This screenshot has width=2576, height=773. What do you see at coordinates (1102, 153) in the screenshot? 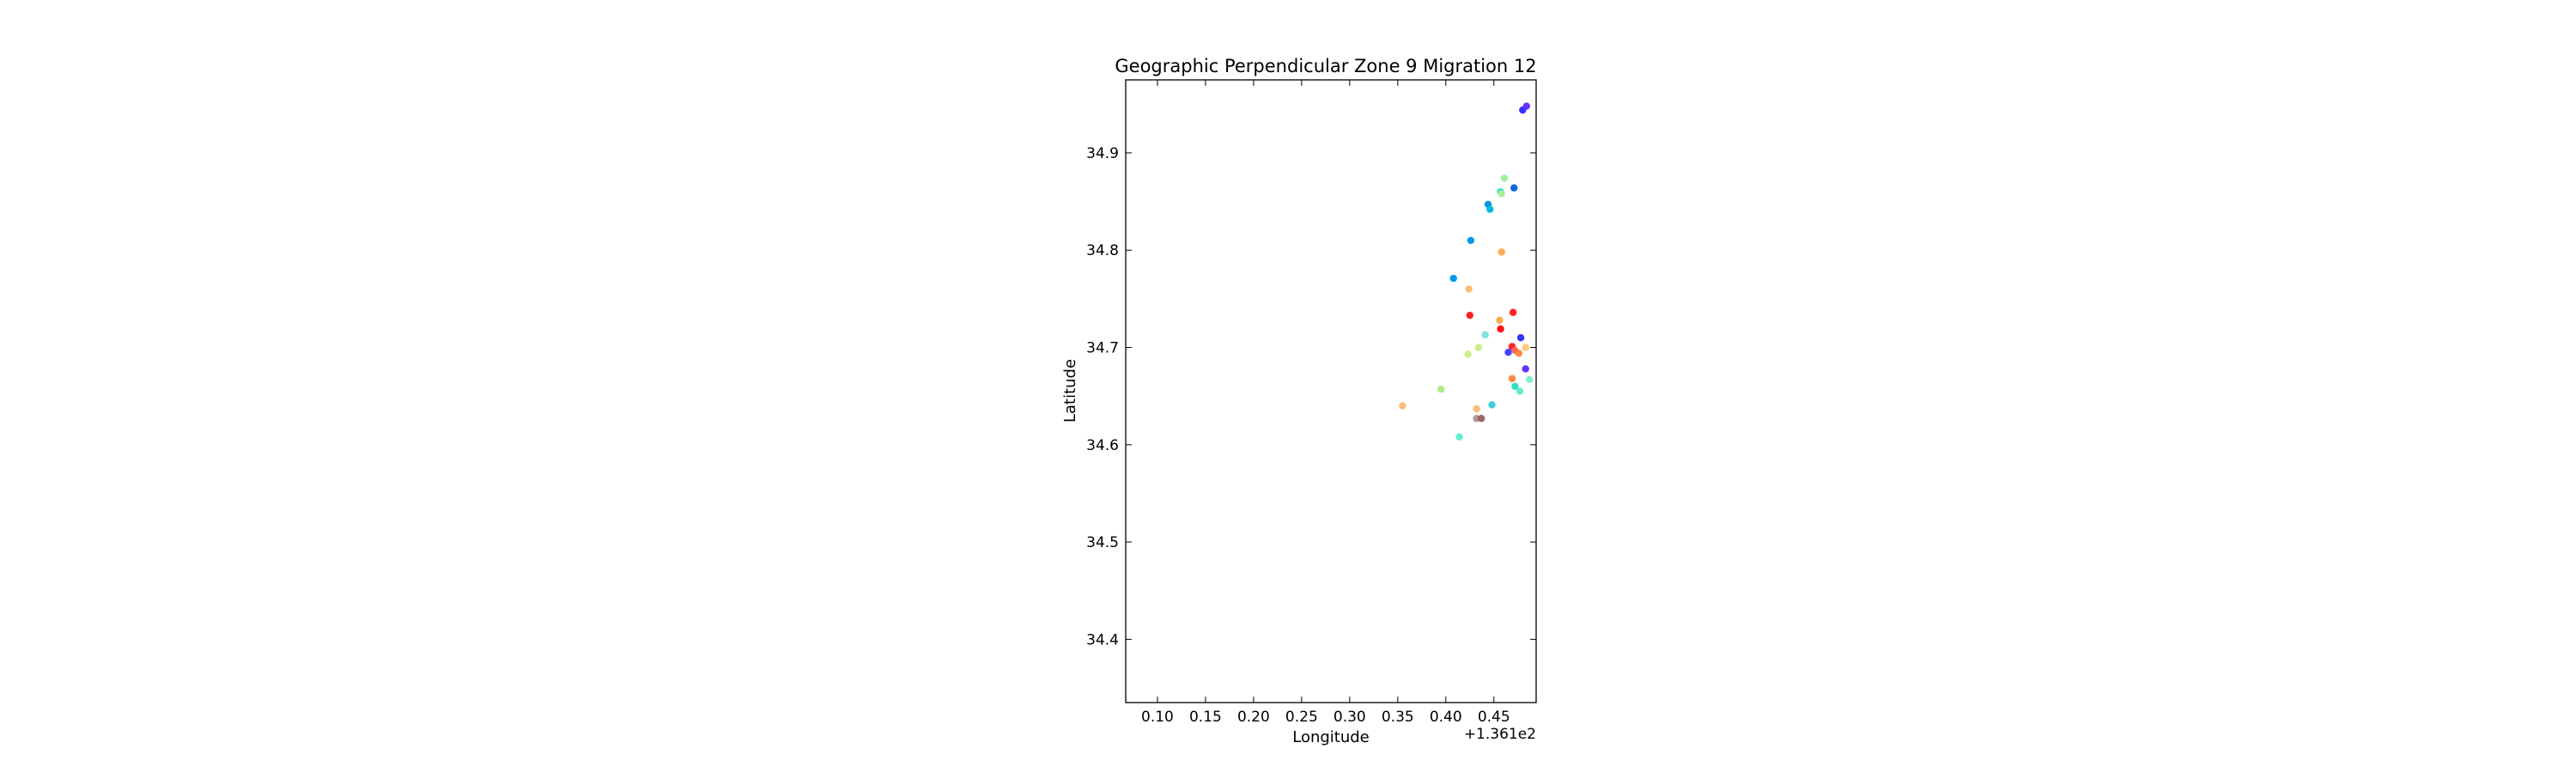
I see `y-tick-label: 34.9` at bounding box center [1102, 153].